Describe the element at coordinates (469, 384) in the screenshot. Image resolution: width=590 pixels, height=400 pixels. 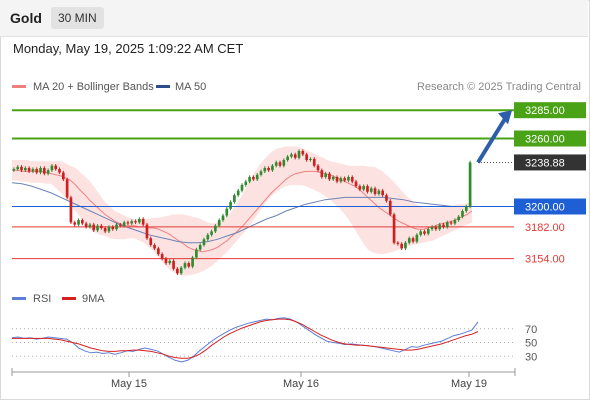
I see `x-tick-label: May 19` at that location.